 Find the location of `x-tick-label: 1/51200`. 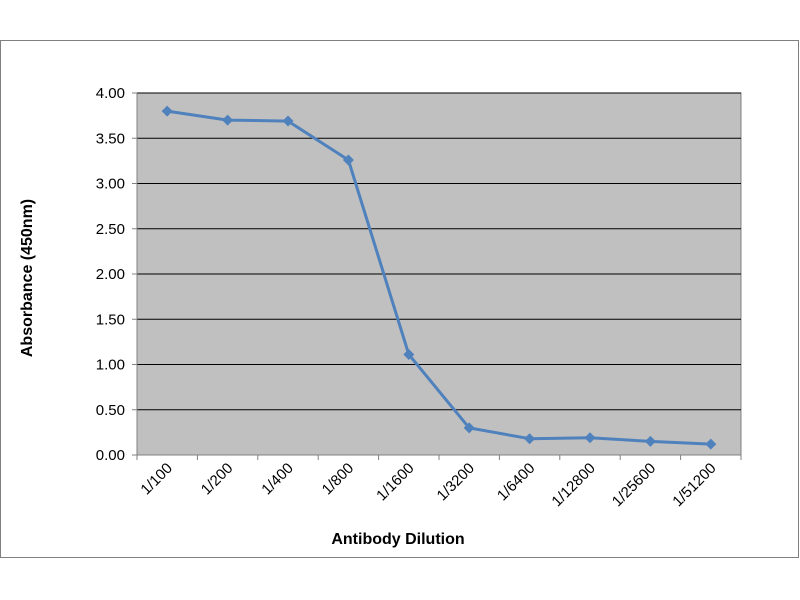

x-tick-label: 1/51200 is located at coordinates (694, 485).